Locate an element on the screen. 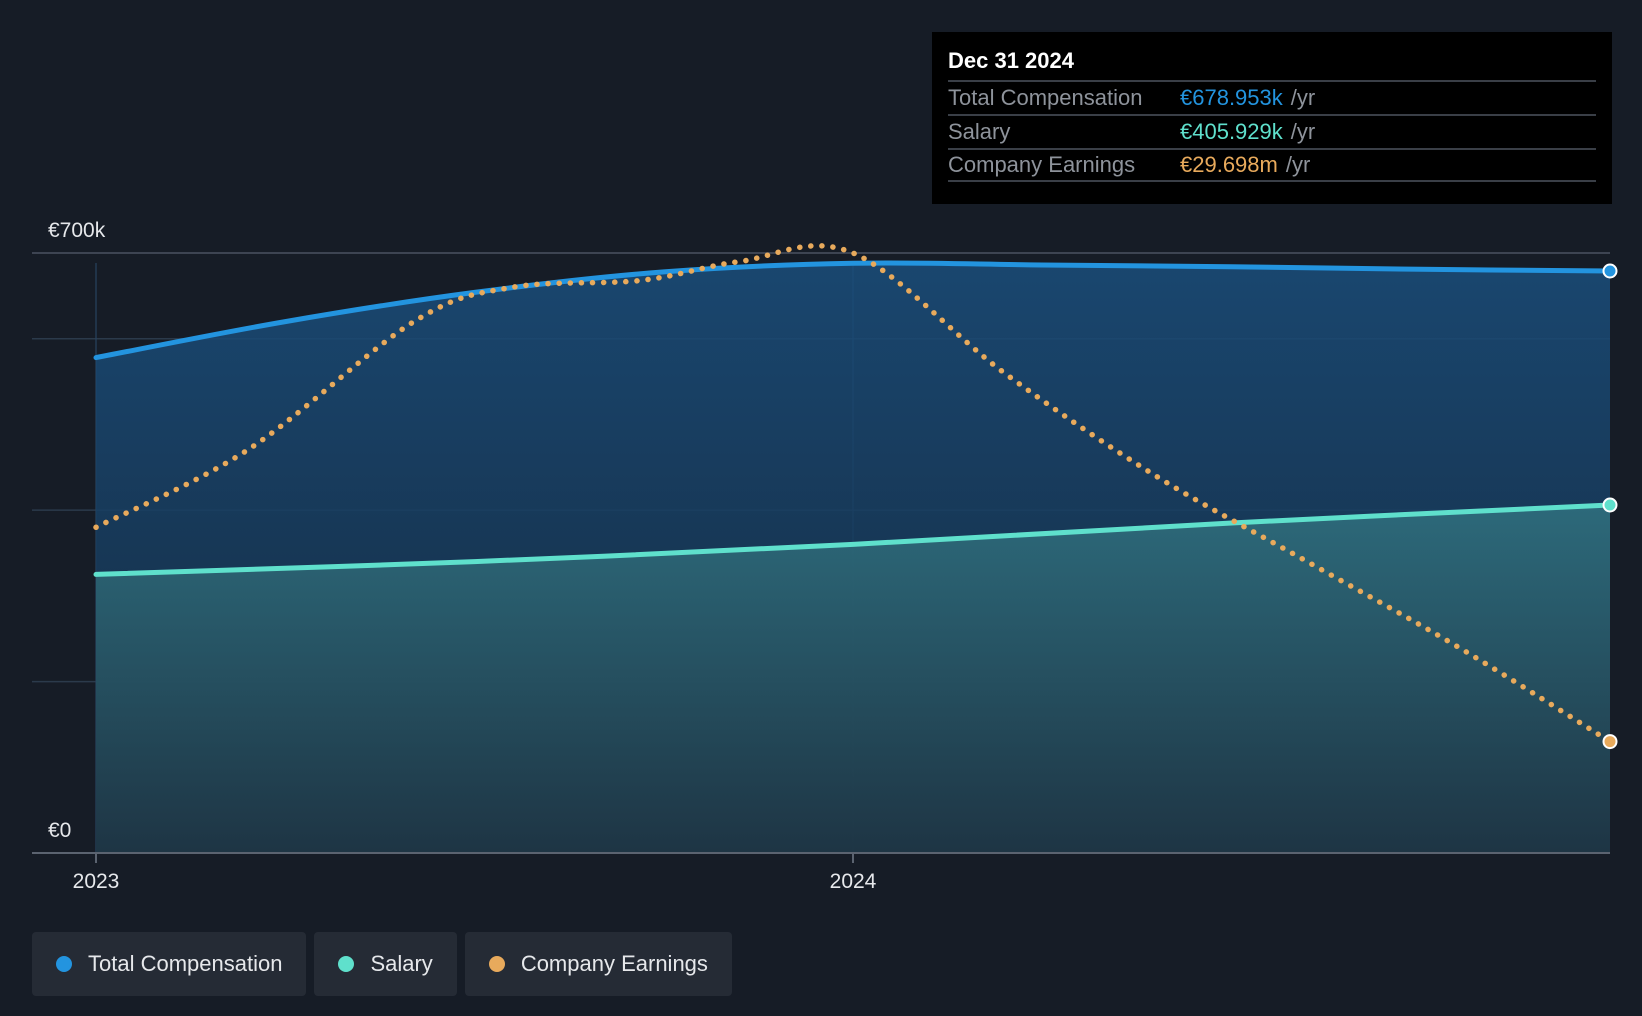 This screenshot has height=1016, width=1642. tooltip-row-total-compensation: Total Compensation €678.953k /yr is located at coordinates (1272, 97).